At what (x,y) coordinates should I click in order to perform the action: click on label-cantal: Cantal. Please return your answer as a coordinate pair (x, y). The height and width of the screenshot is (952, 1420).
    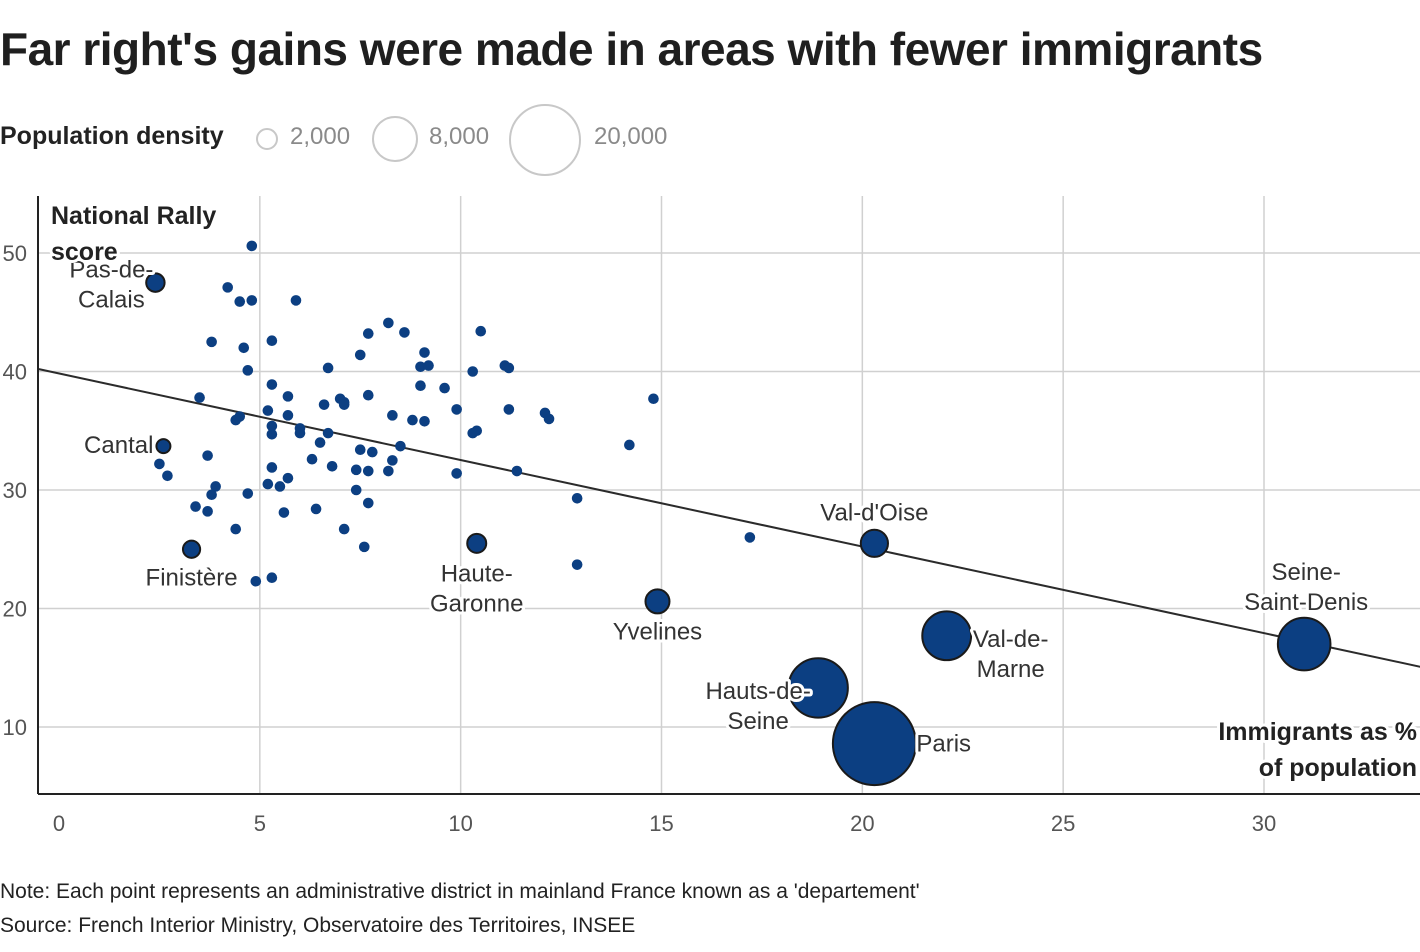
    Looking at the image, I should click on (118, 445).